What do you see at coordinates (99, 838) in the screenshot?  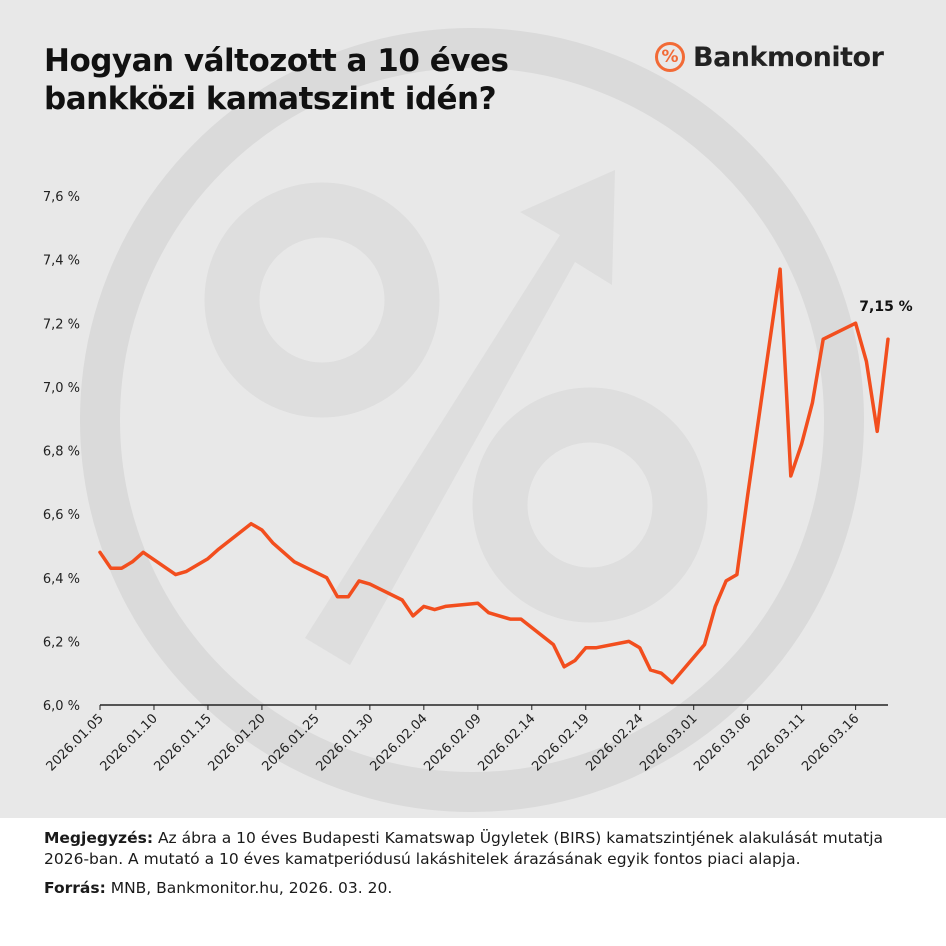 I see `note-label: Megjegyzés:` at bounding box center [99, 838].